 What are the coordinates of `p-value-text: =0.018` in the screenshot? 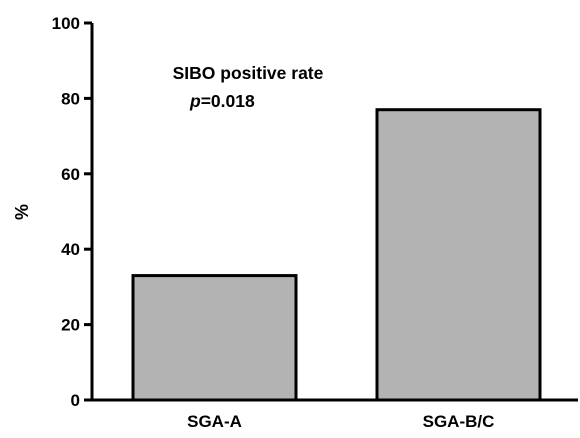 It's located at (228, 101).